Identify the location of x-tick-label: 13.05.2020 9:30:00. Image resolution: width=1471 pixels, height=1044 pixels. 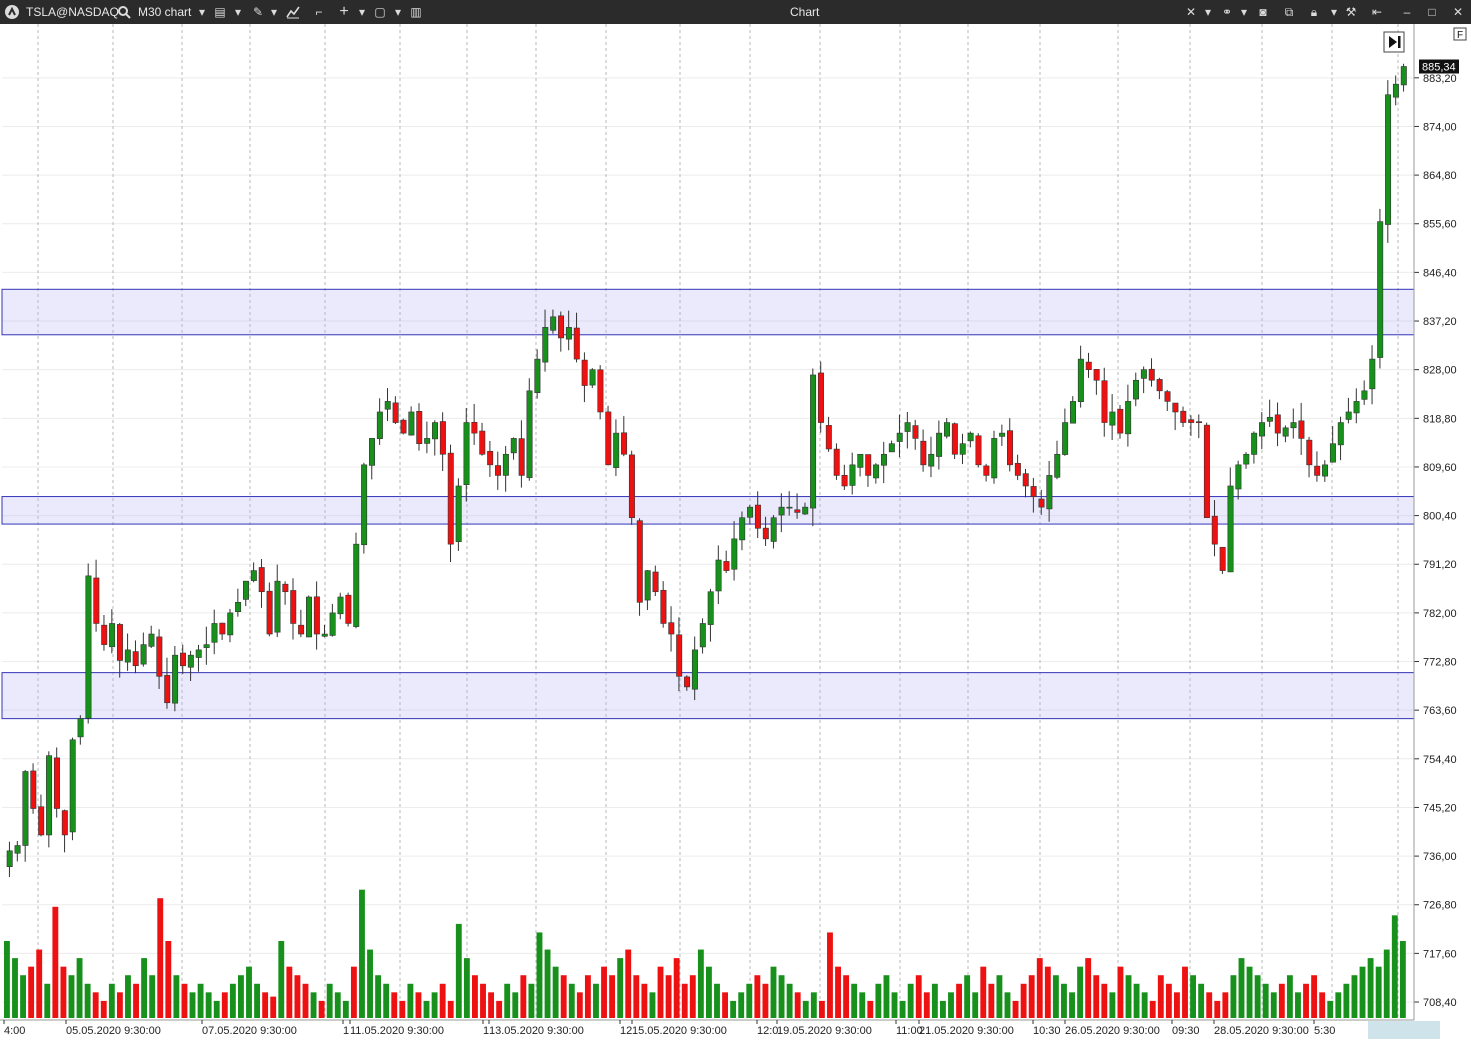
(536, 1031).